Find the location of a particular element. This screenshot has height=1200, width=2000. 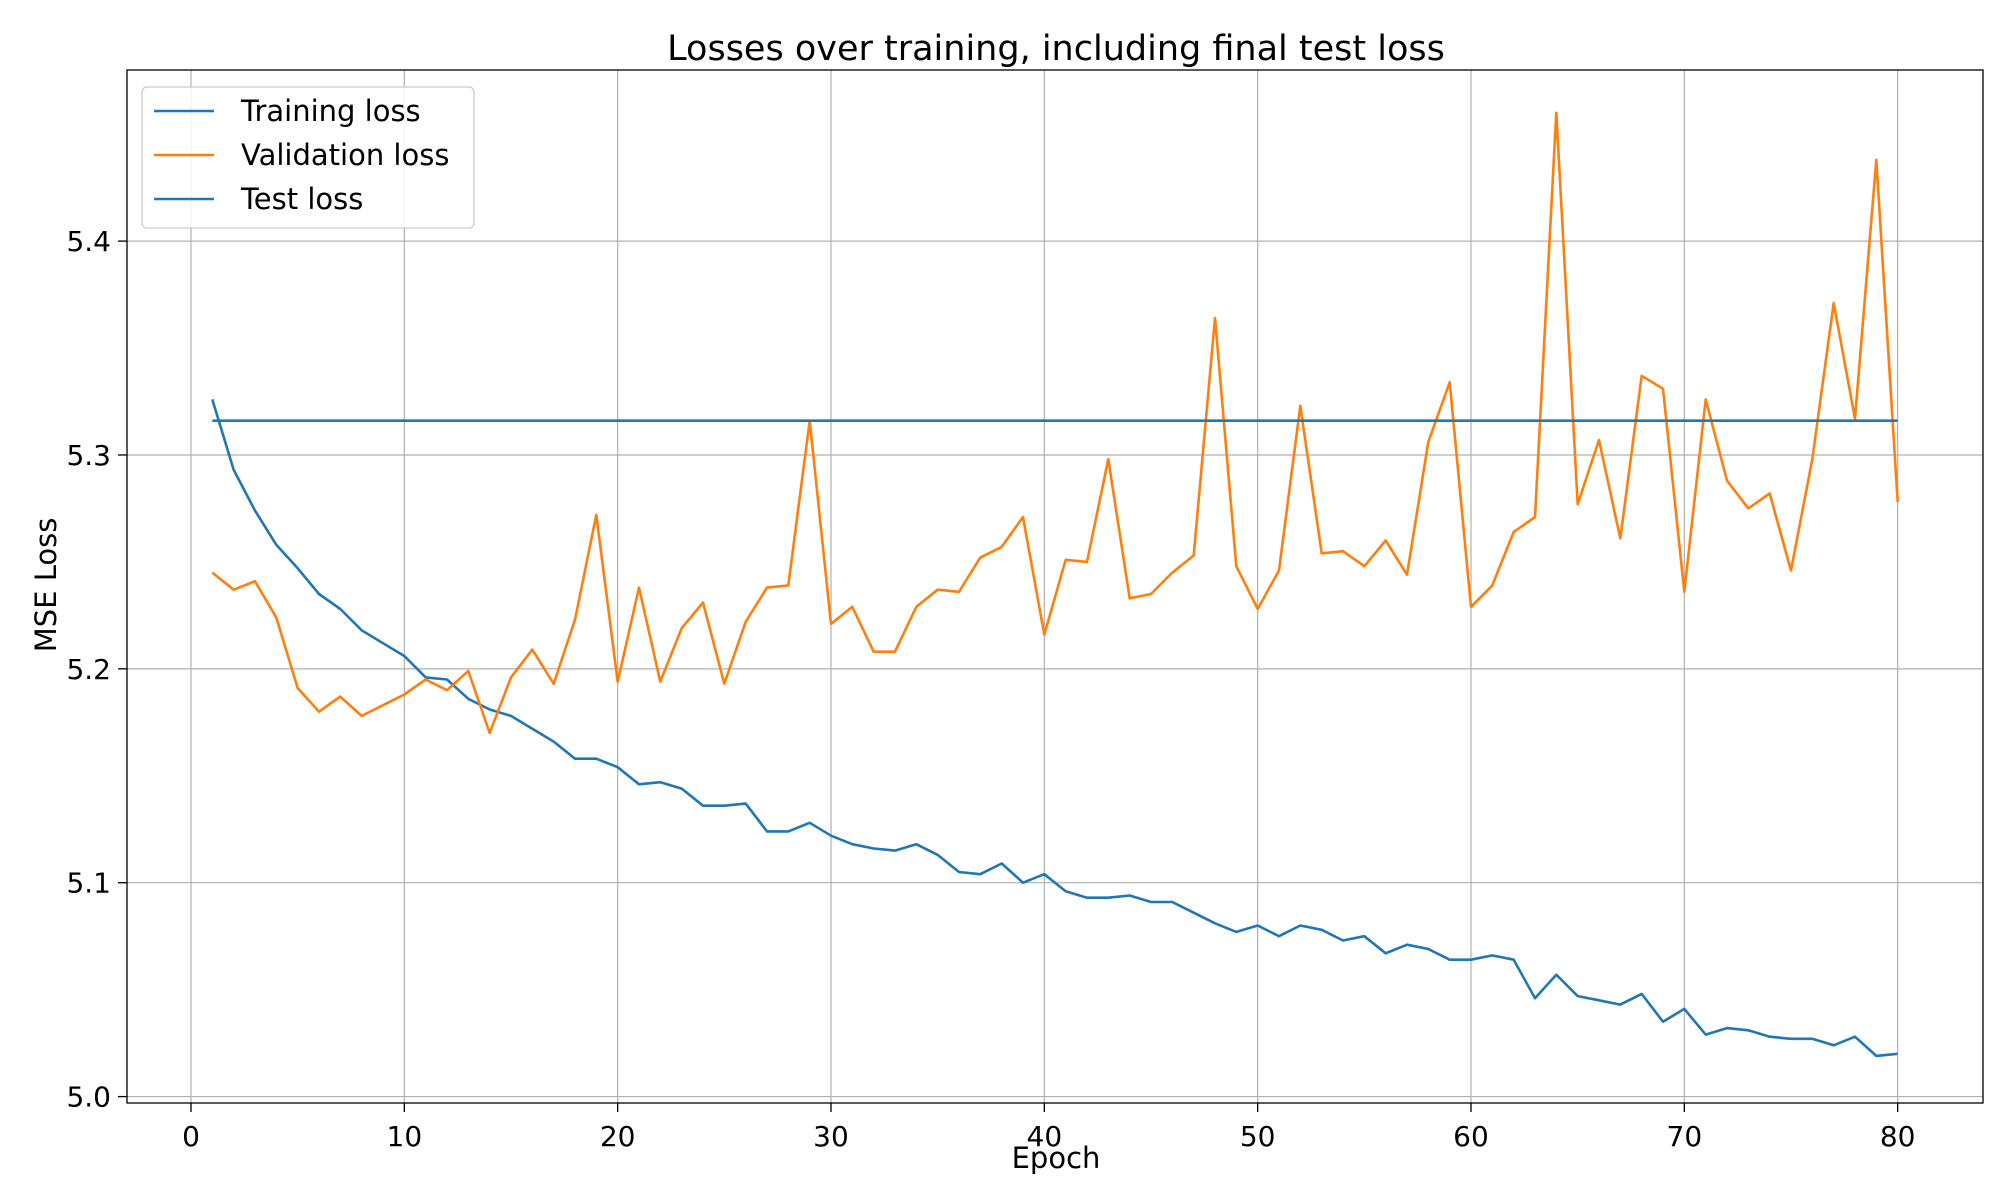

x-tick-label: 80 is located at coordinates (1898, 1136).